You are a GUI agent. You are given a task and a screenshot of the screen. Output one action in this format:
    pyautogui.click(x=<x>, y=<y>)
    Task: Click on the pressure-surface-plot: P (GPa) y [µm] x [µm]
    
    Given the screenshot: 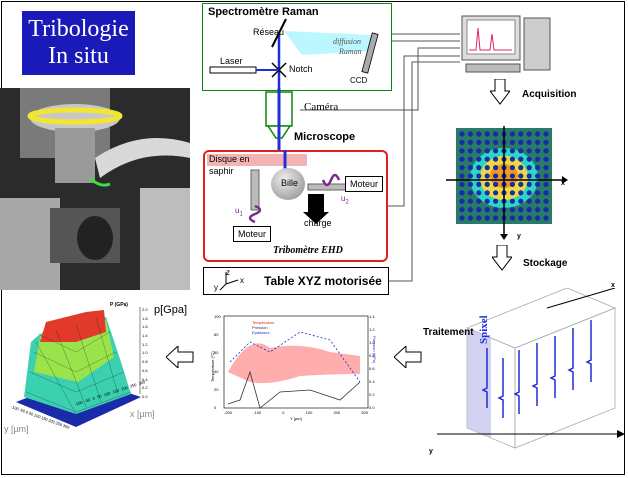 What is the action you would take?
    pyautogui.click(x=79, y=369)
    